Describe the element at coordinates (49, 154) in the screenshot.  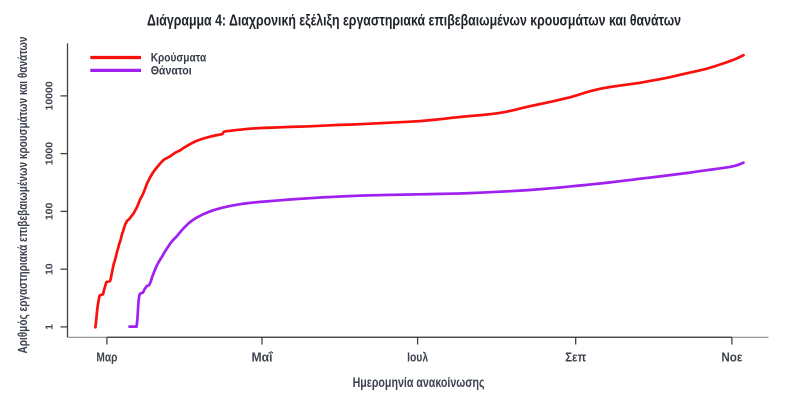
I see `svg-text: 1000` at that location.